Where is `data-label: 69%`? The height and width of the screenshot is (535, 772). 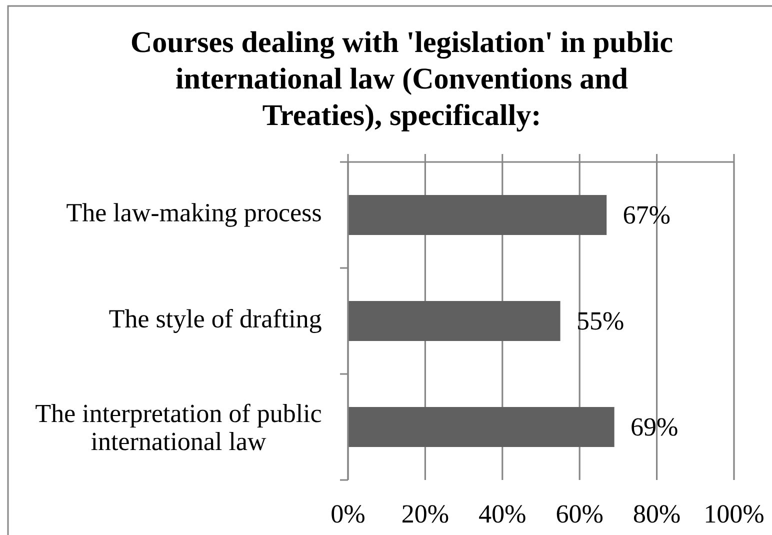 data-label: 69% is located at coordinates (655, 427).